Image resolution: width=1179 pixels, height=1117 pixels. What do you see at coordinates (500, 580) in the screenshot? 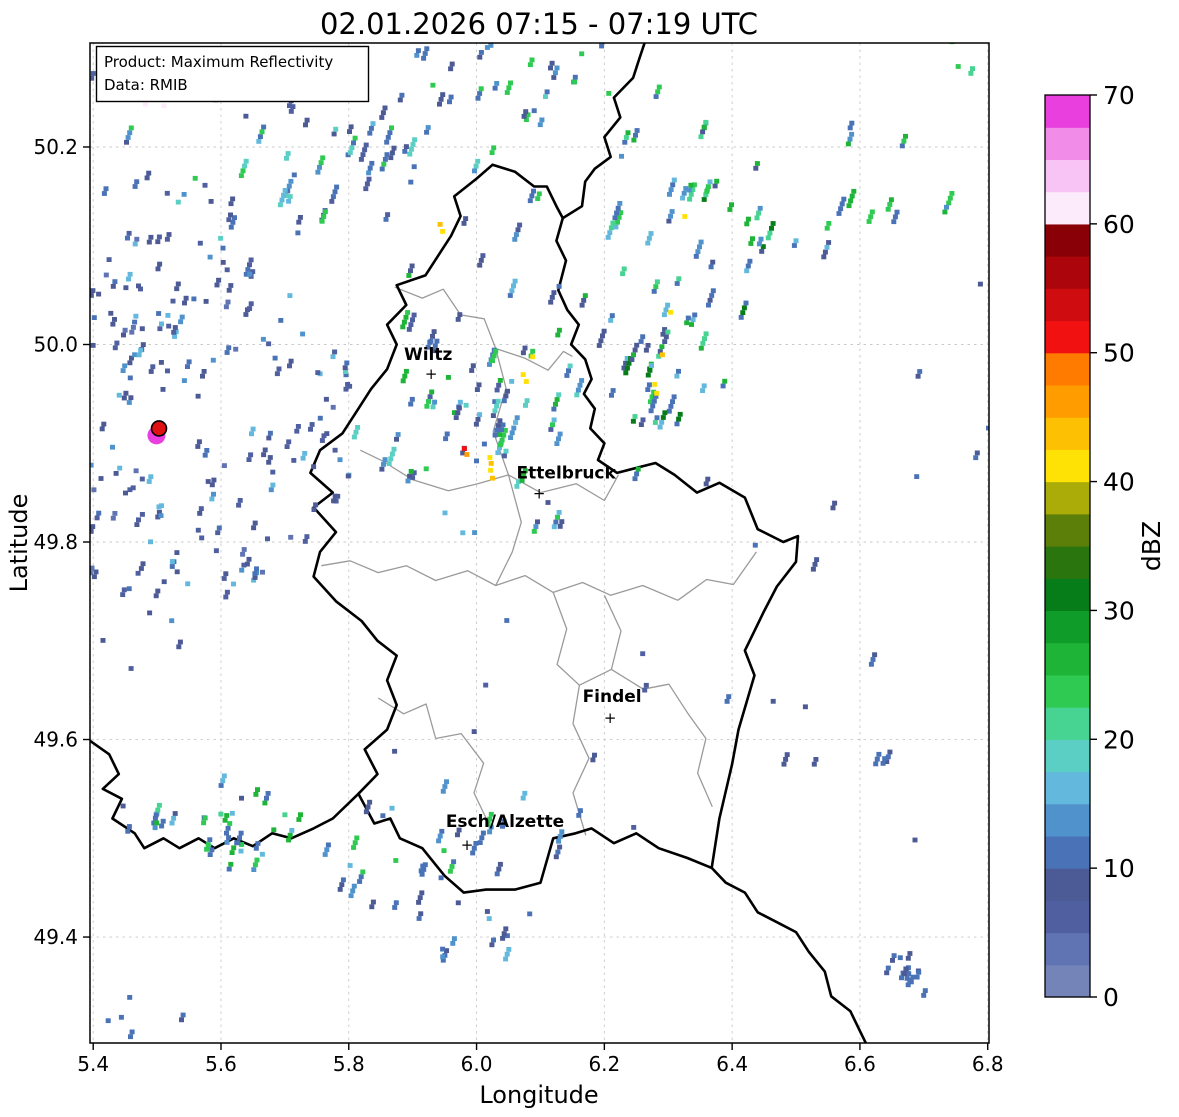
I see `admin-border` at bounding box center [500, 580].